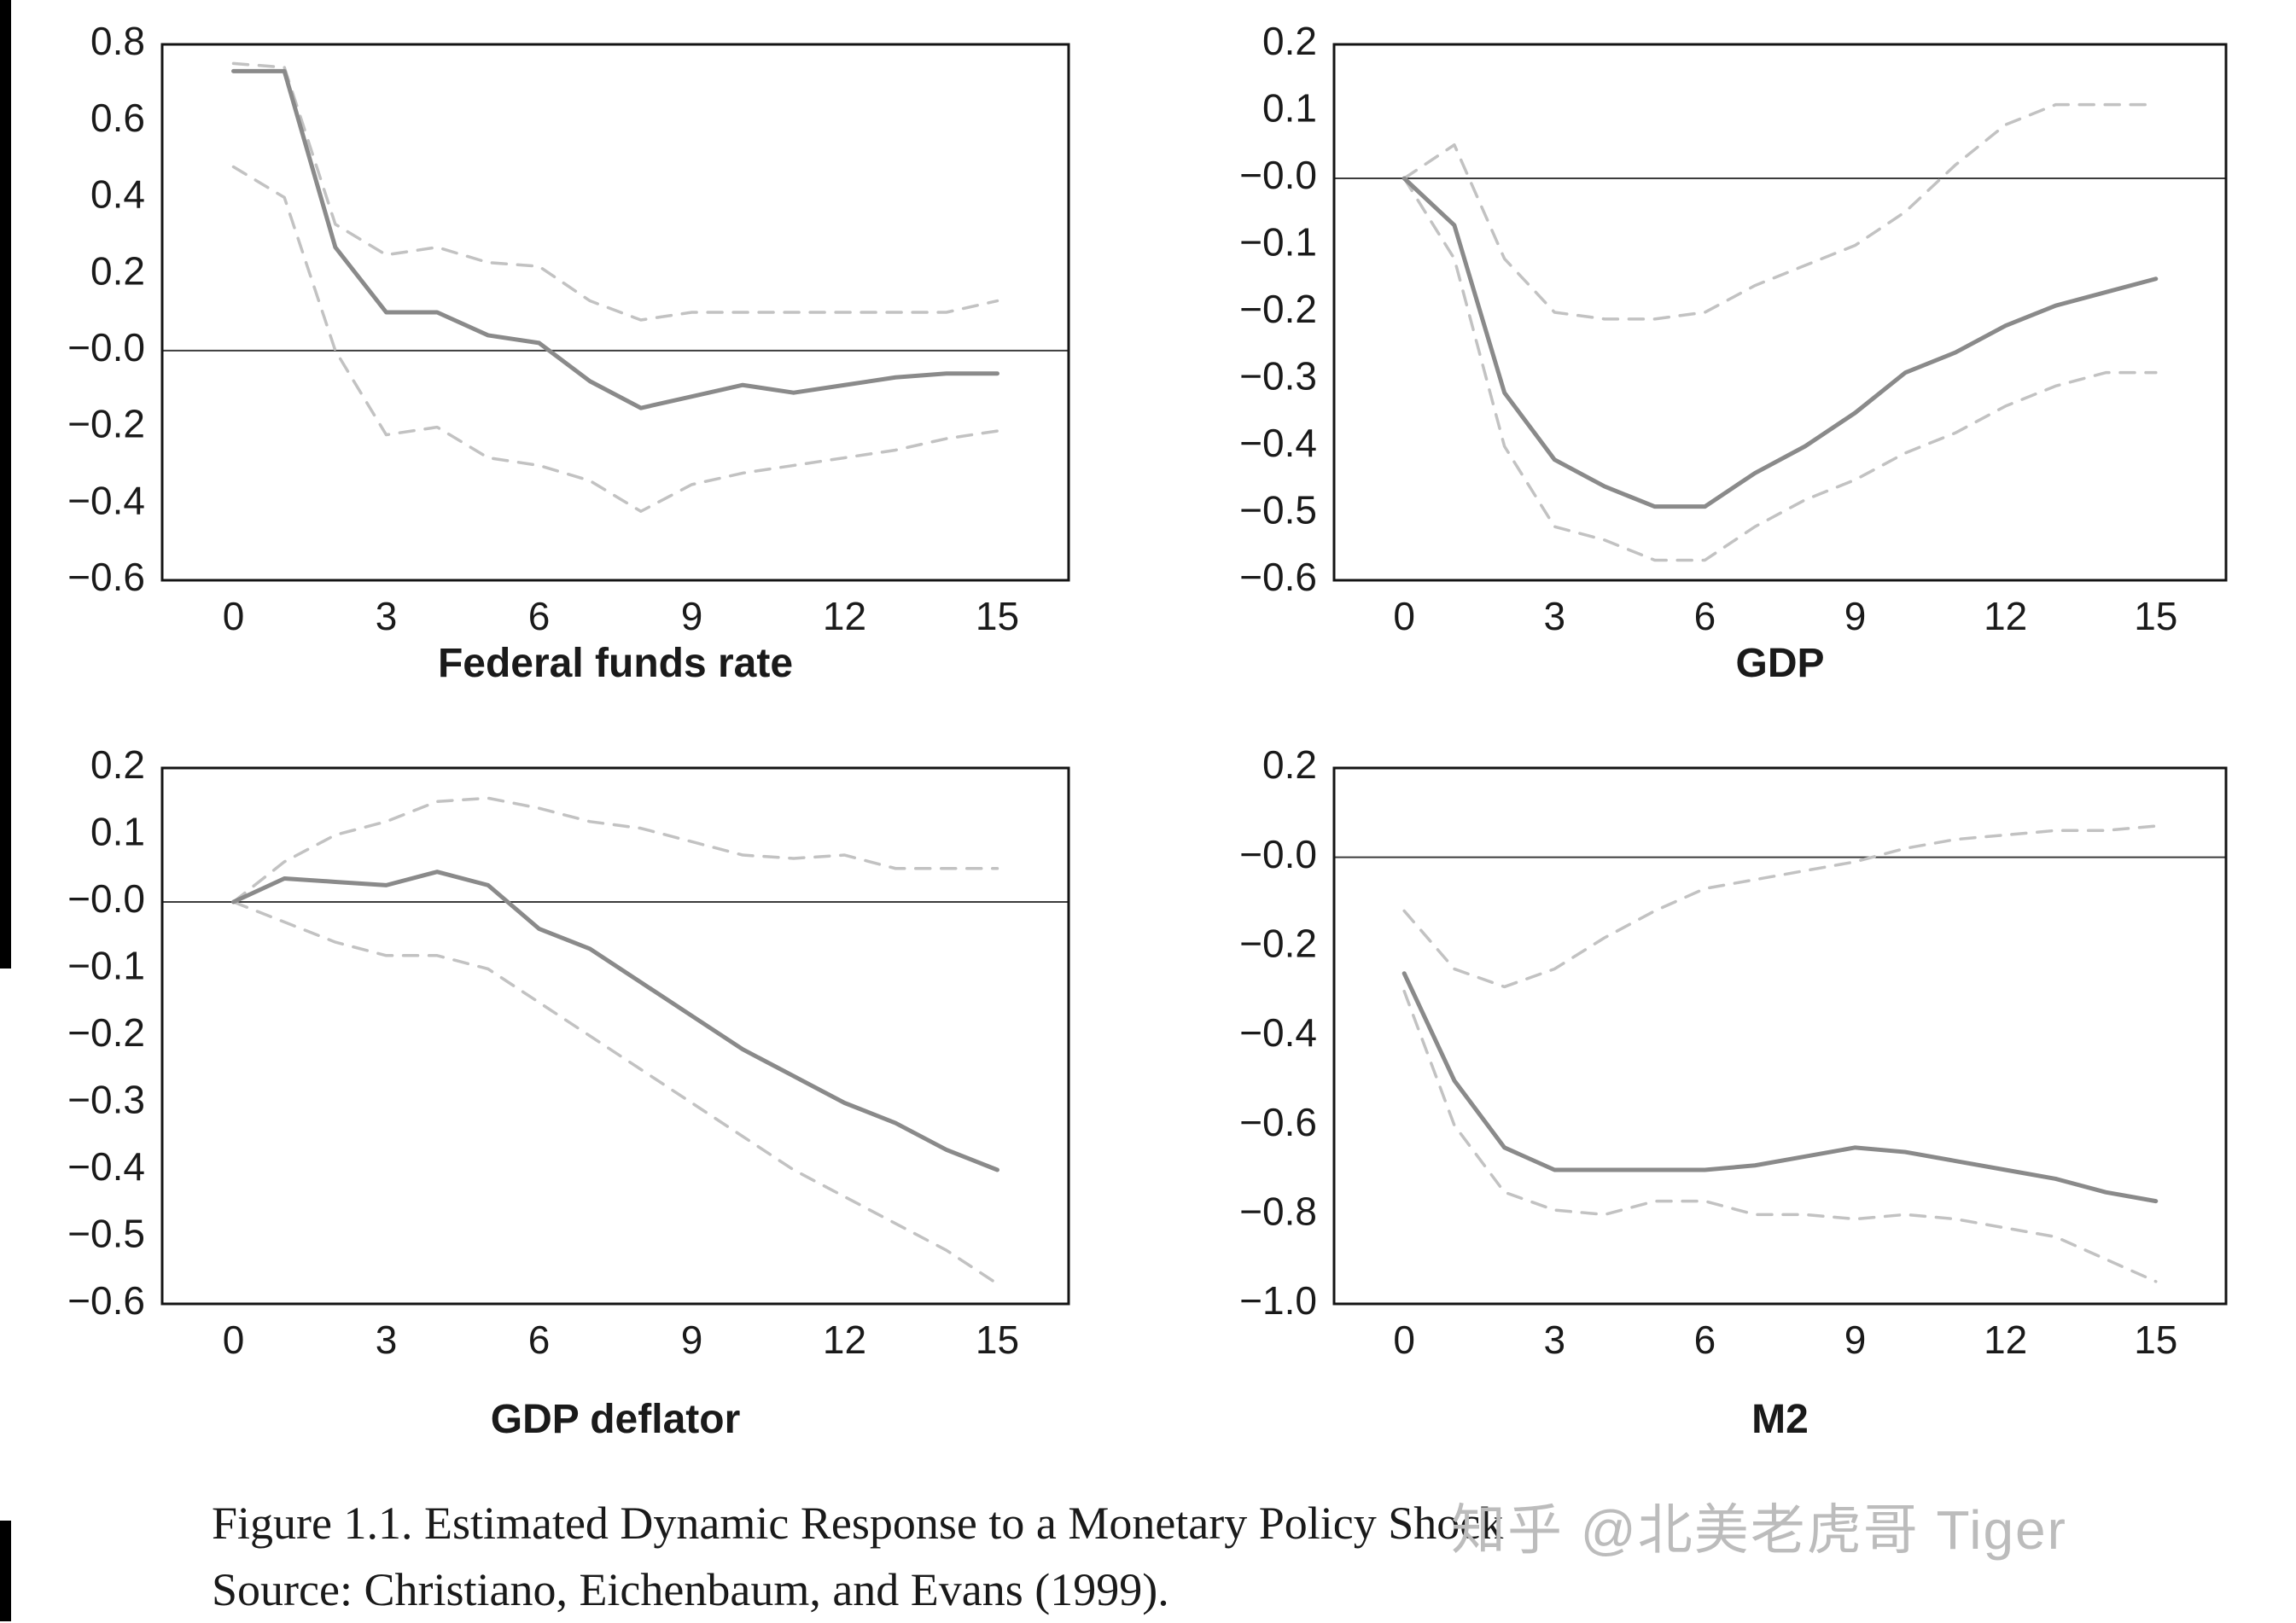  What do you see at coordinates (117, 44) in the screenshot?
I see `svg-text: 0.8` at bounding box center [117, 44].